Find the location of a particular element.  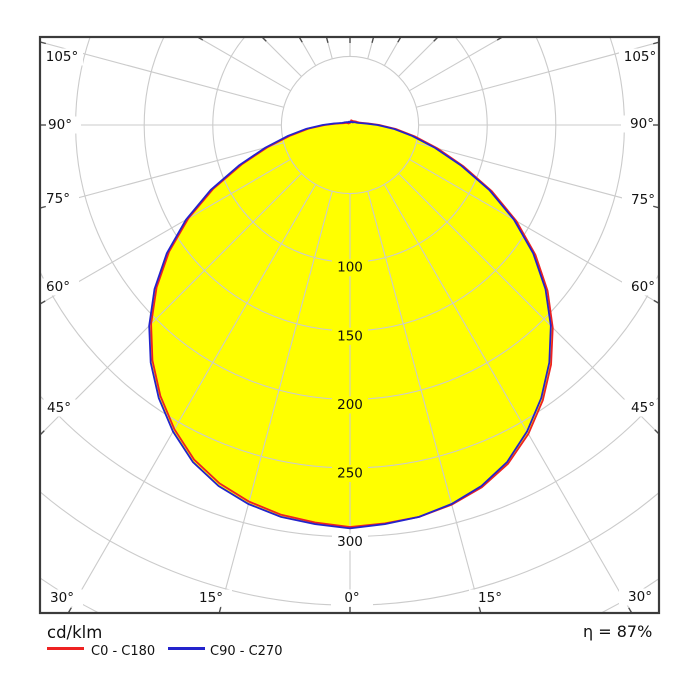

angle-label-left-3: 60° is located at coordinates (58, 287).